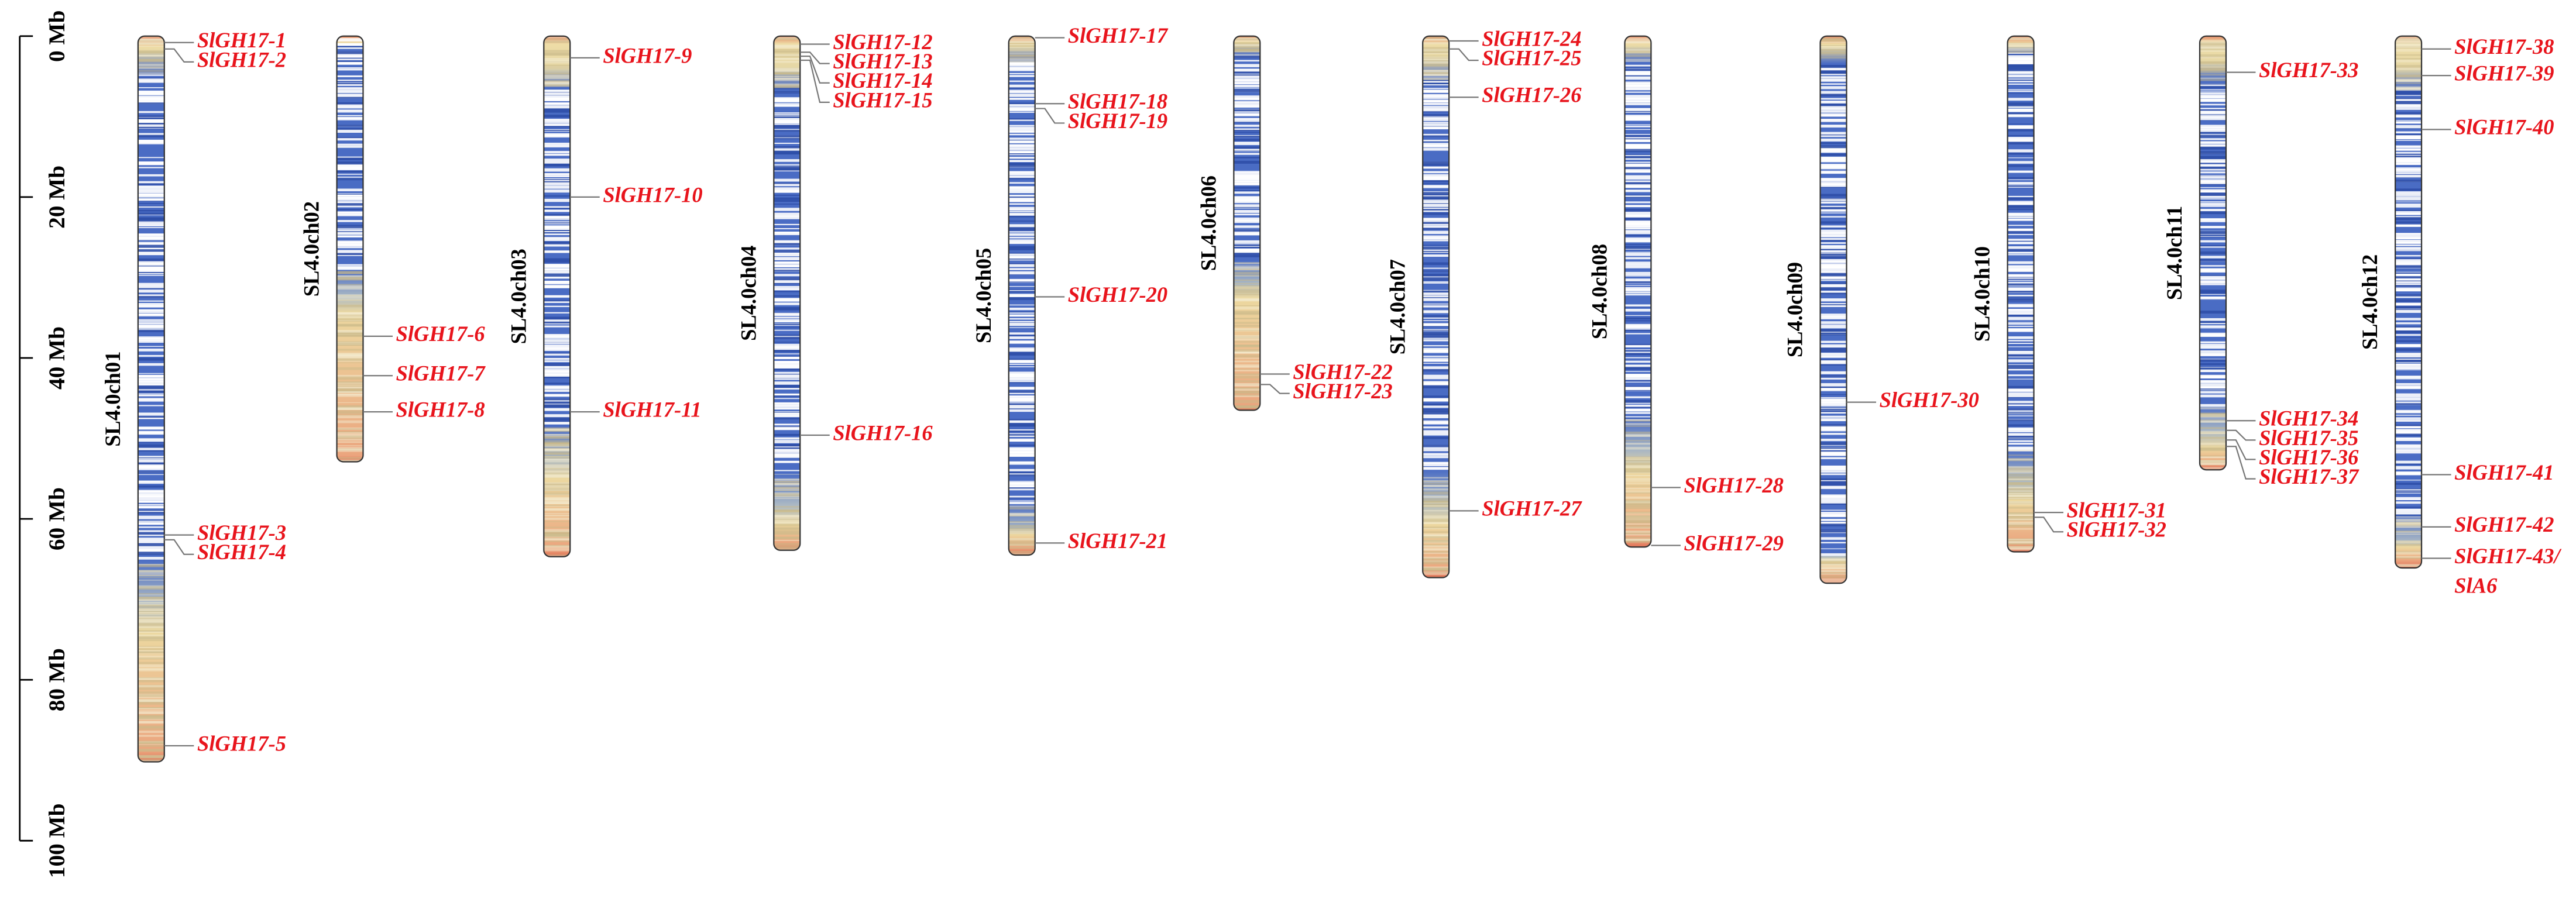 The width and height of the screenshot is (2576, 899). What do you see at coordinates (652, 410) in the screenshot?
I see `gene-label: SlGH17-11` at bounding box center [652, 410].